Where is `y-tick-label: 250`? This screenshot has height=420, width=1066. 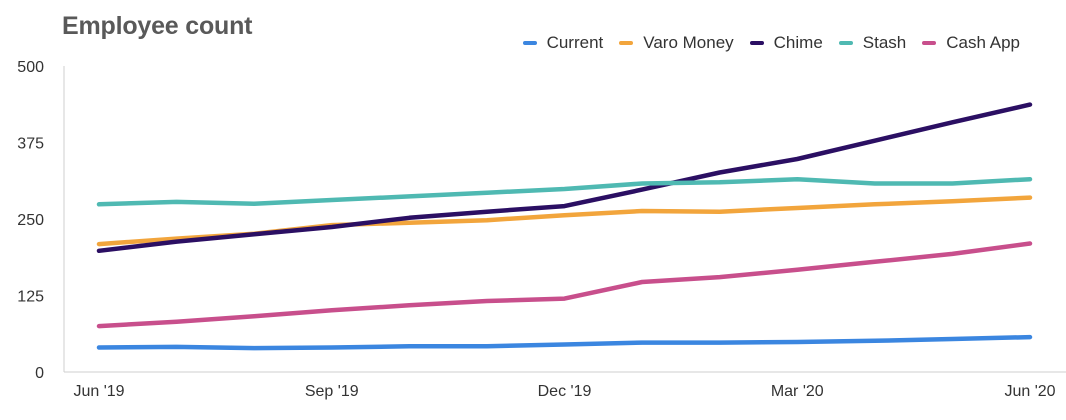 y-tick-label: 250 is located at coordinates (30, 220).